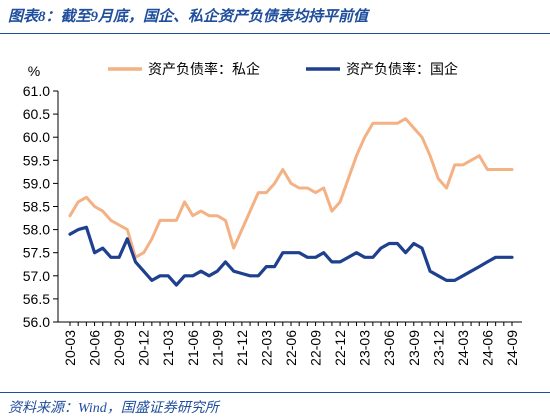 Image resolution: width=550 pixels, height=420 pixels. Describe the element at coordinates (36, 114) in the screenshot. I see `y-tick-label: 60.5` at that location.